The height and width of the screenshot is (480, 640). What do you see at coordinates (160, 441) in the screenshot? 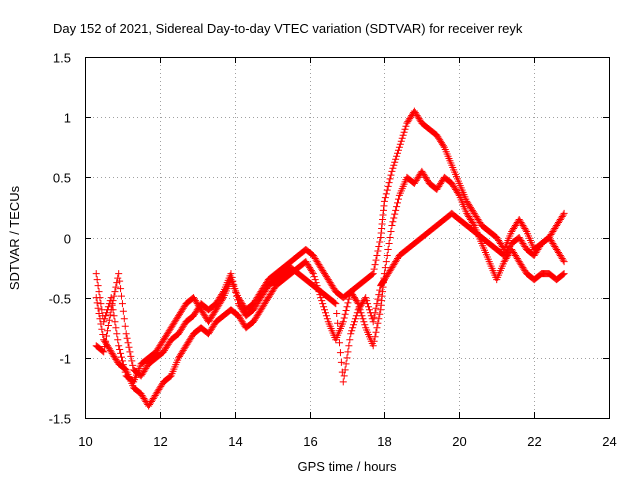
I see `x-tick-label: 12` at bounding box center [160, 441].